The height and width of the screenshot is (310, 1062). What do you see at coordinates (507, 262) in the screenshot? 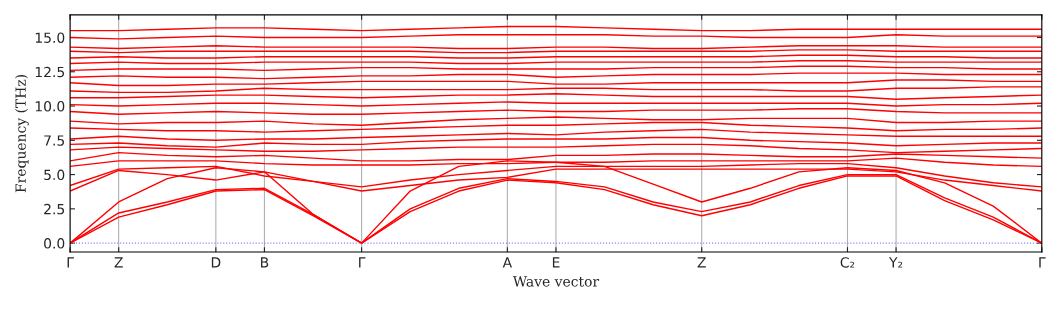
I see `x-tick-label: A` at bounding box center [507, 262].